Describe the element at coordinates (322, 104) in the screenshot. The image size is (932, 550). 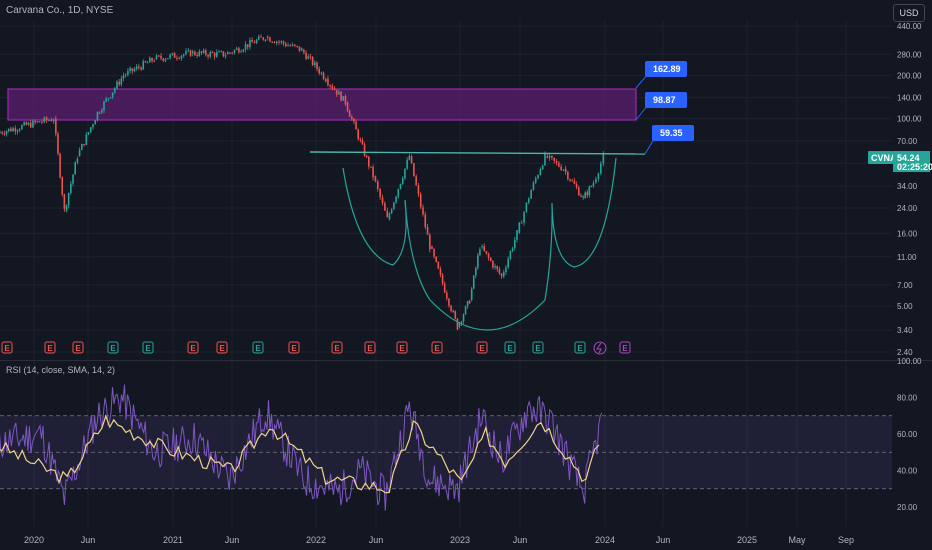
I see `resistance-zone` at that location.